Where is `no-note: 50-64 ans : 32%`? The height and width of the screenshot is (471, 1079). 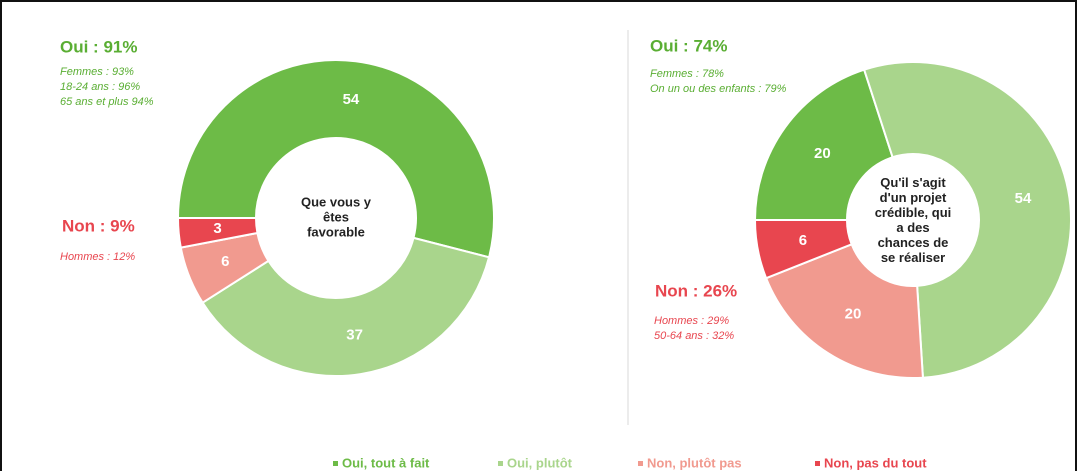
no-note: 50-64 ans : 32% is located at coordinates (694, 336).